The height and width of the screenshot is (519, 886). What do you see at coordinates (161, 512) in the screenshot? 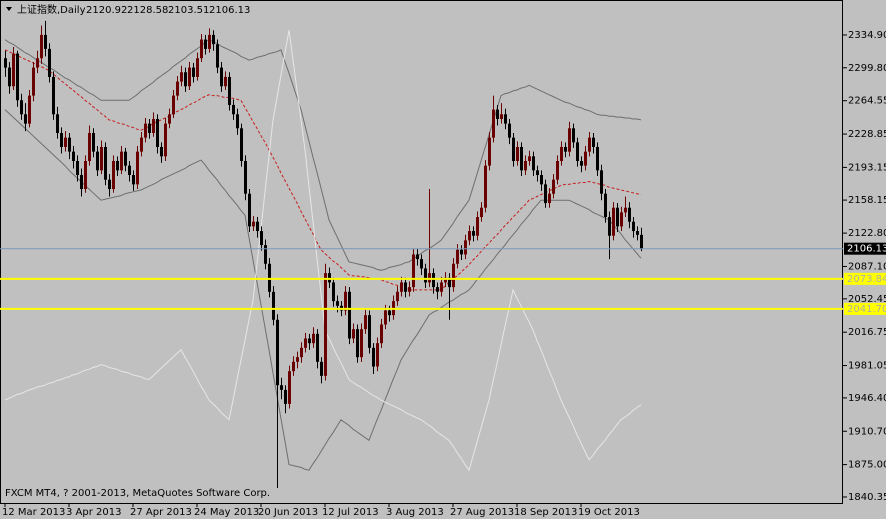
I see `x-tick-label: 27 Apr 2013` at bounding box center [161, 512].